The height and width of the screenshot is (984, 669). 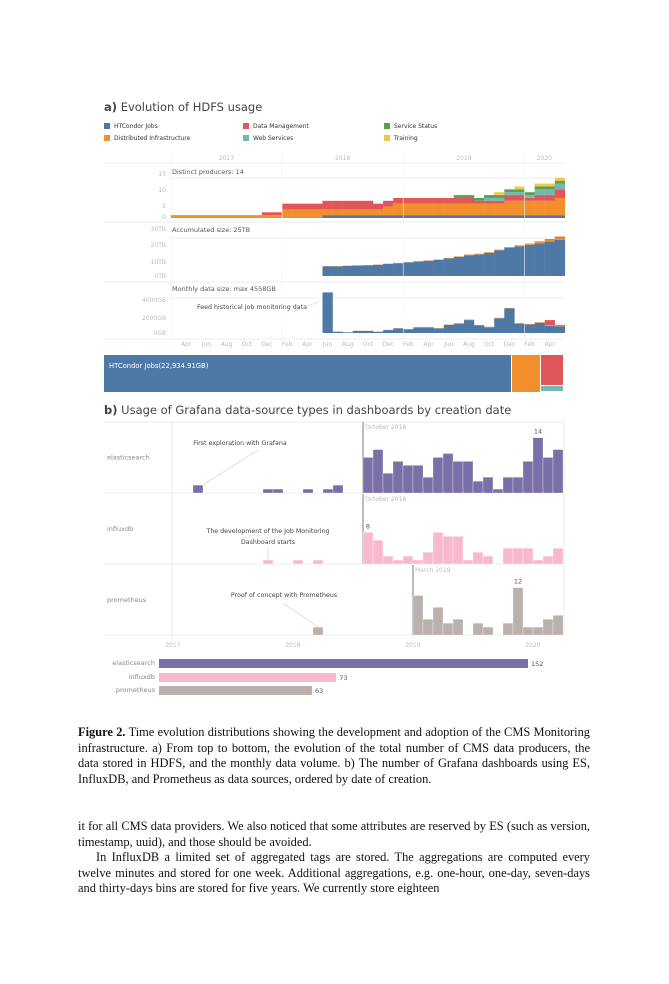 I want to click on max-value-label: 8, so click(x=368, y=526).